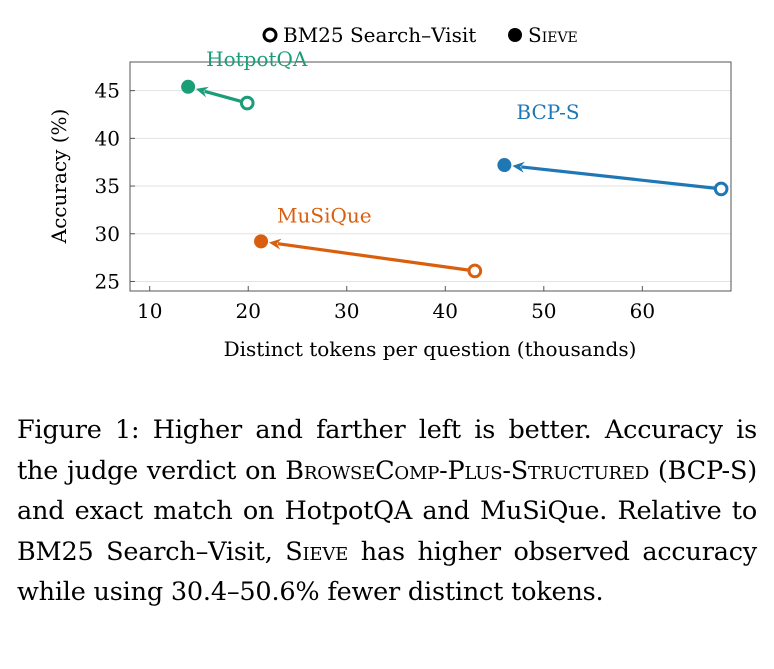  What do you see at coordinates (107, 281) in the screenshot?
I see `y-tick-label: 25` at bounding box center [107, 281].